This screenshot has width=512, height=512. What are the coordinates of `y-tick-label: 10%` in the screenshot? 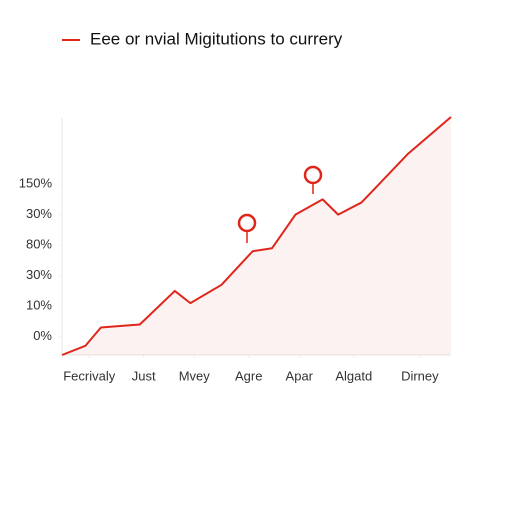 It's located at (39, 305).